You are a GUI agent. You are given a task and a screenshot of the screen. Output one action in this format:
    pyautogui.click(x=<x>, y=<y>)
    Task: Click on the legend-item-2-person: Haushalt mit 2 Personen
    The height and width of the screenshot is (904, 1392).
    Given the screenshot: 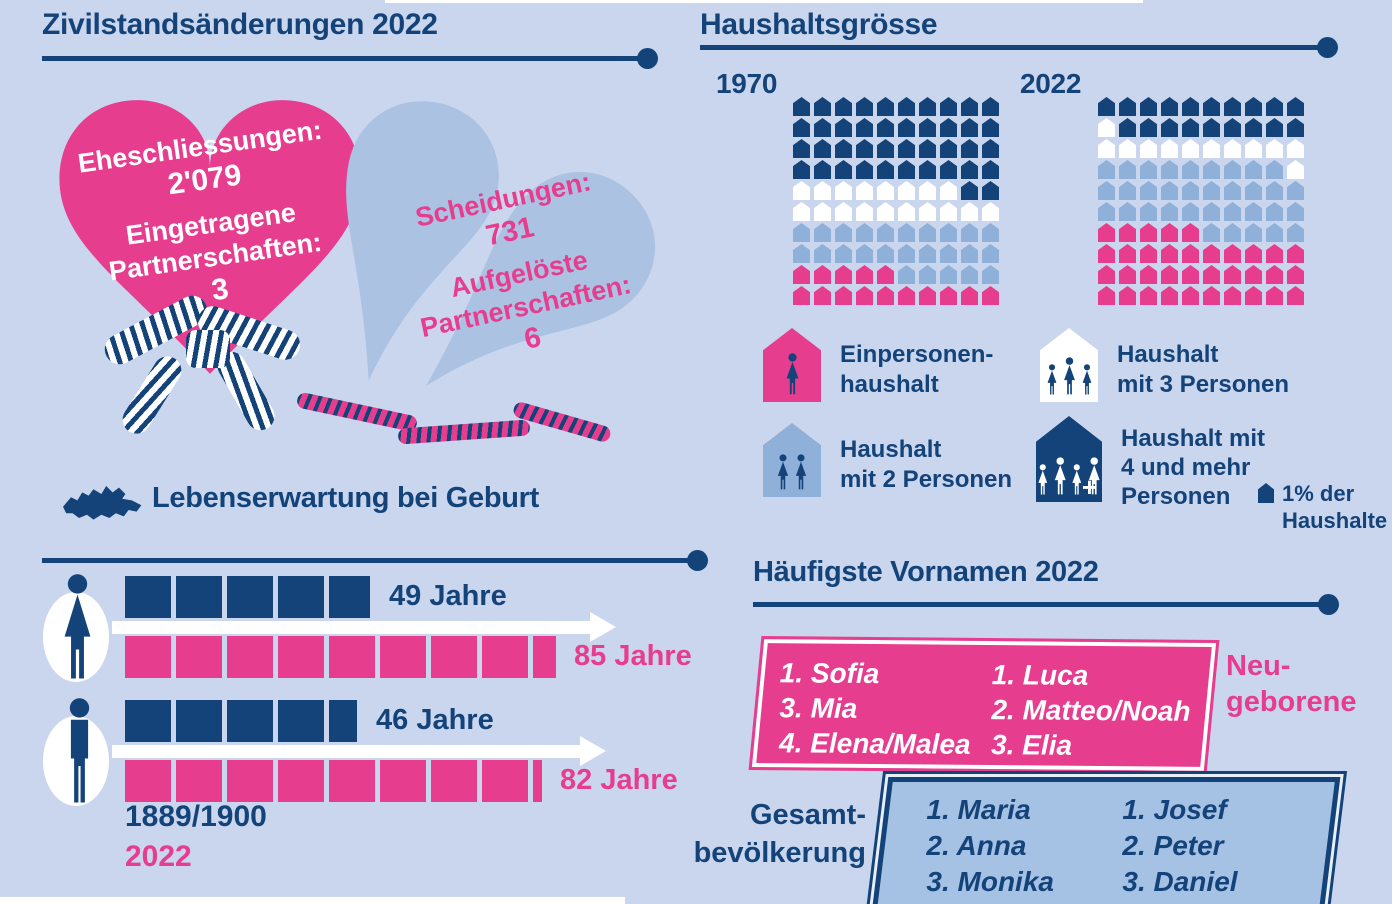 What is the action you would take?
    pyautogui.click(x=887, y=460)
    